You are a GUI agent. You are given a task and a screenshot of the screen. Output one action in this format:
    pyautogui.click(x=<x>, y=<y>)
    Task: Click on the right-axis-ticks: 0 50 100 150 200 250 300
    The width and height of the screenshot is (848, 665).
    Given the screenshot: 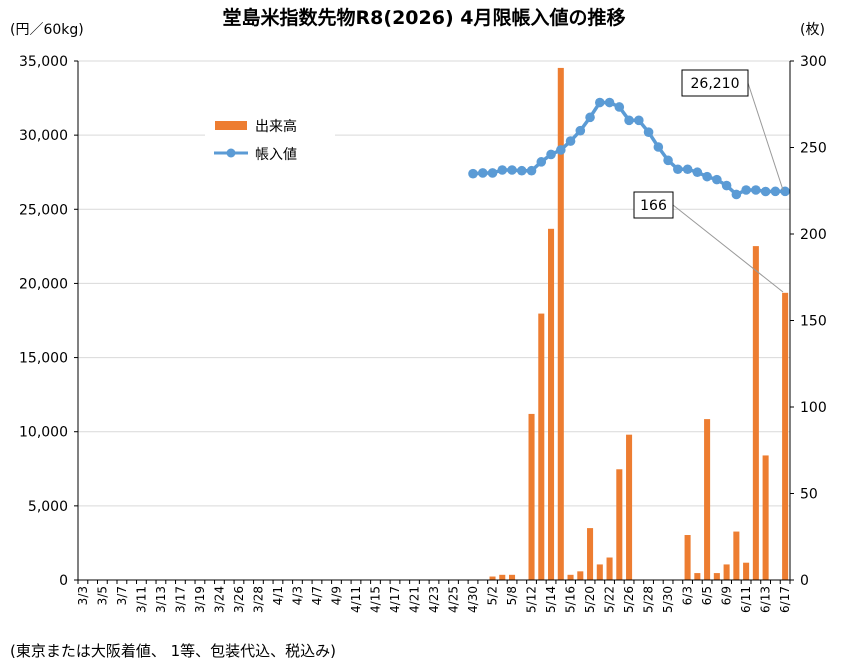 What is the action you would take?
    pyautogui.click(x=808, y=321)
    